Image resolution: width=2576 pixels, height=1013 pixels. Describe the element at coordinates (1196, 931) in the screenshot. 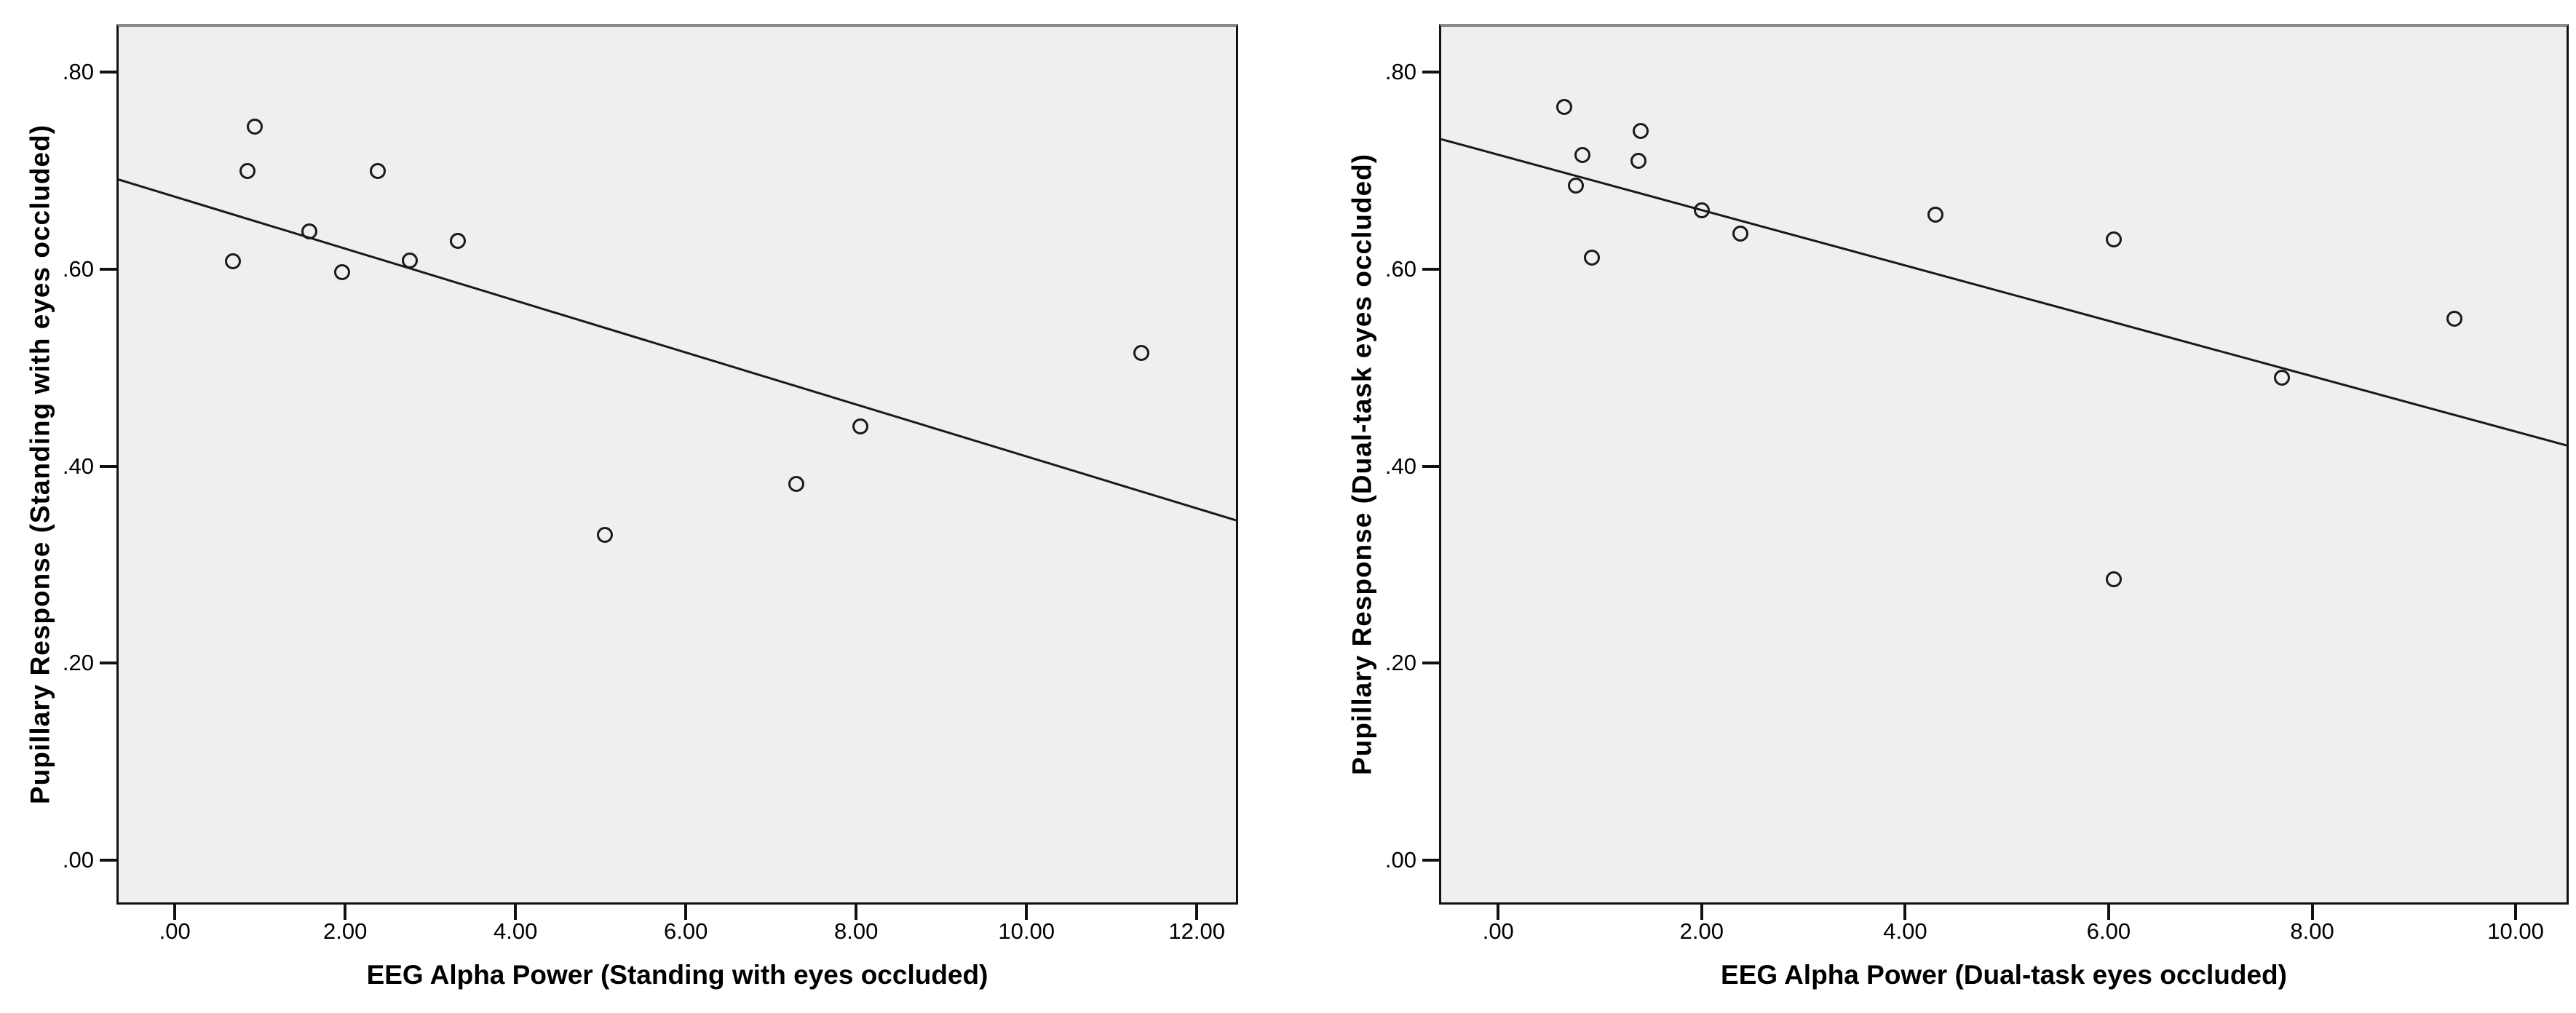

I see `x-axis-tick-label: 12.00` at that location.